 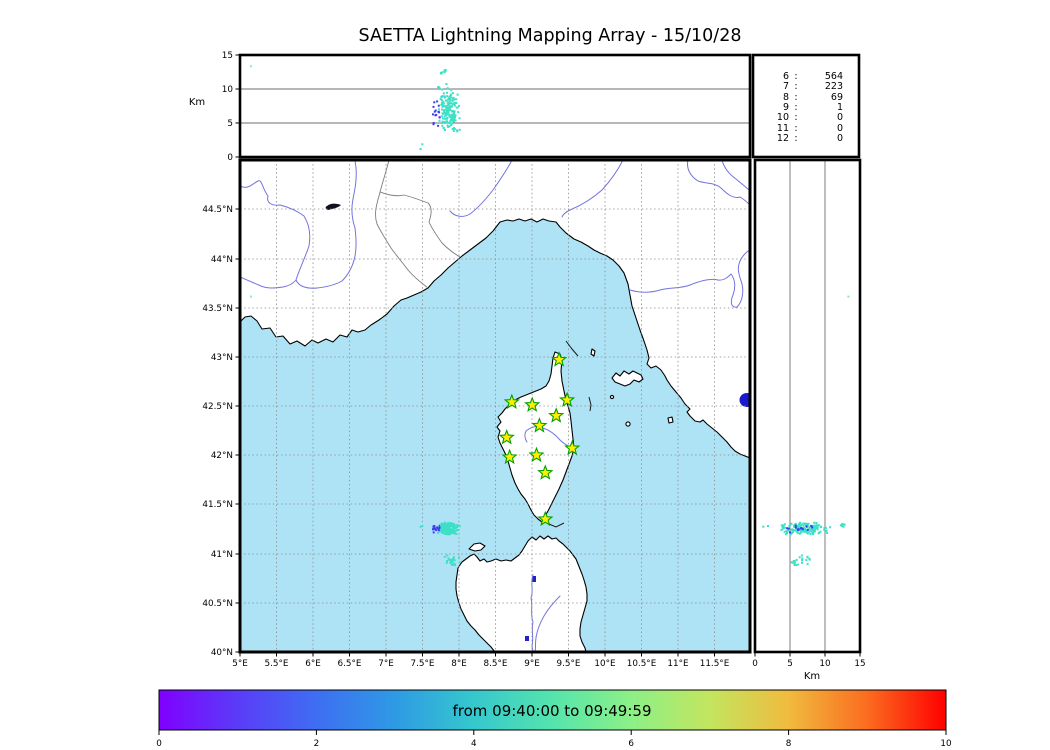 I want to click on top-panel-gridlines, so click(x=495, y=106).